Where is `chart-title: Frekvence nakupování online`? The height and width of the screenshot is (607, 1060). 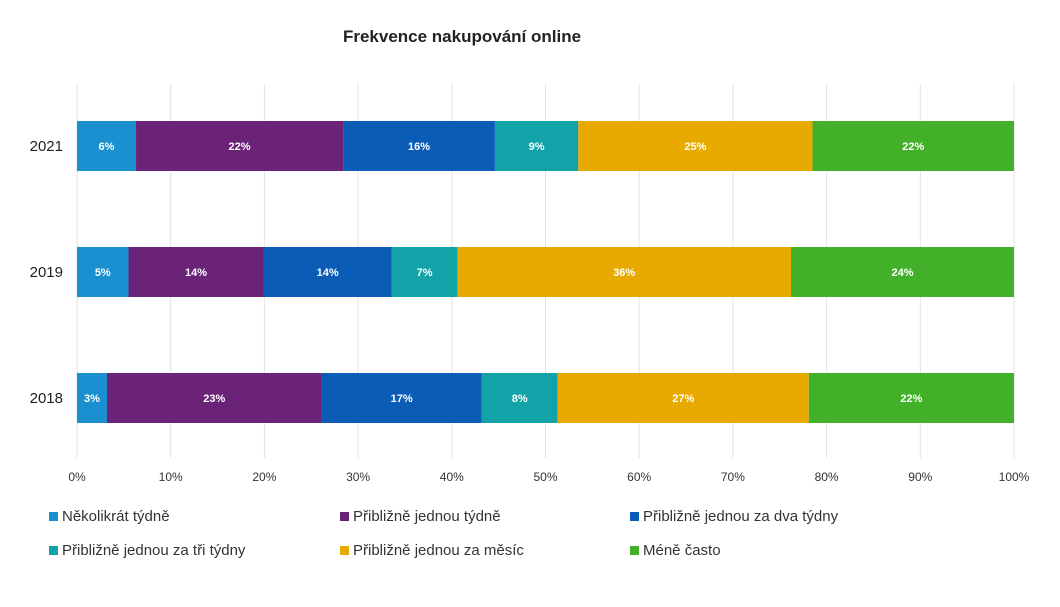 chart-title: Frekvence nakupování online is located at coordinates (462, 36).